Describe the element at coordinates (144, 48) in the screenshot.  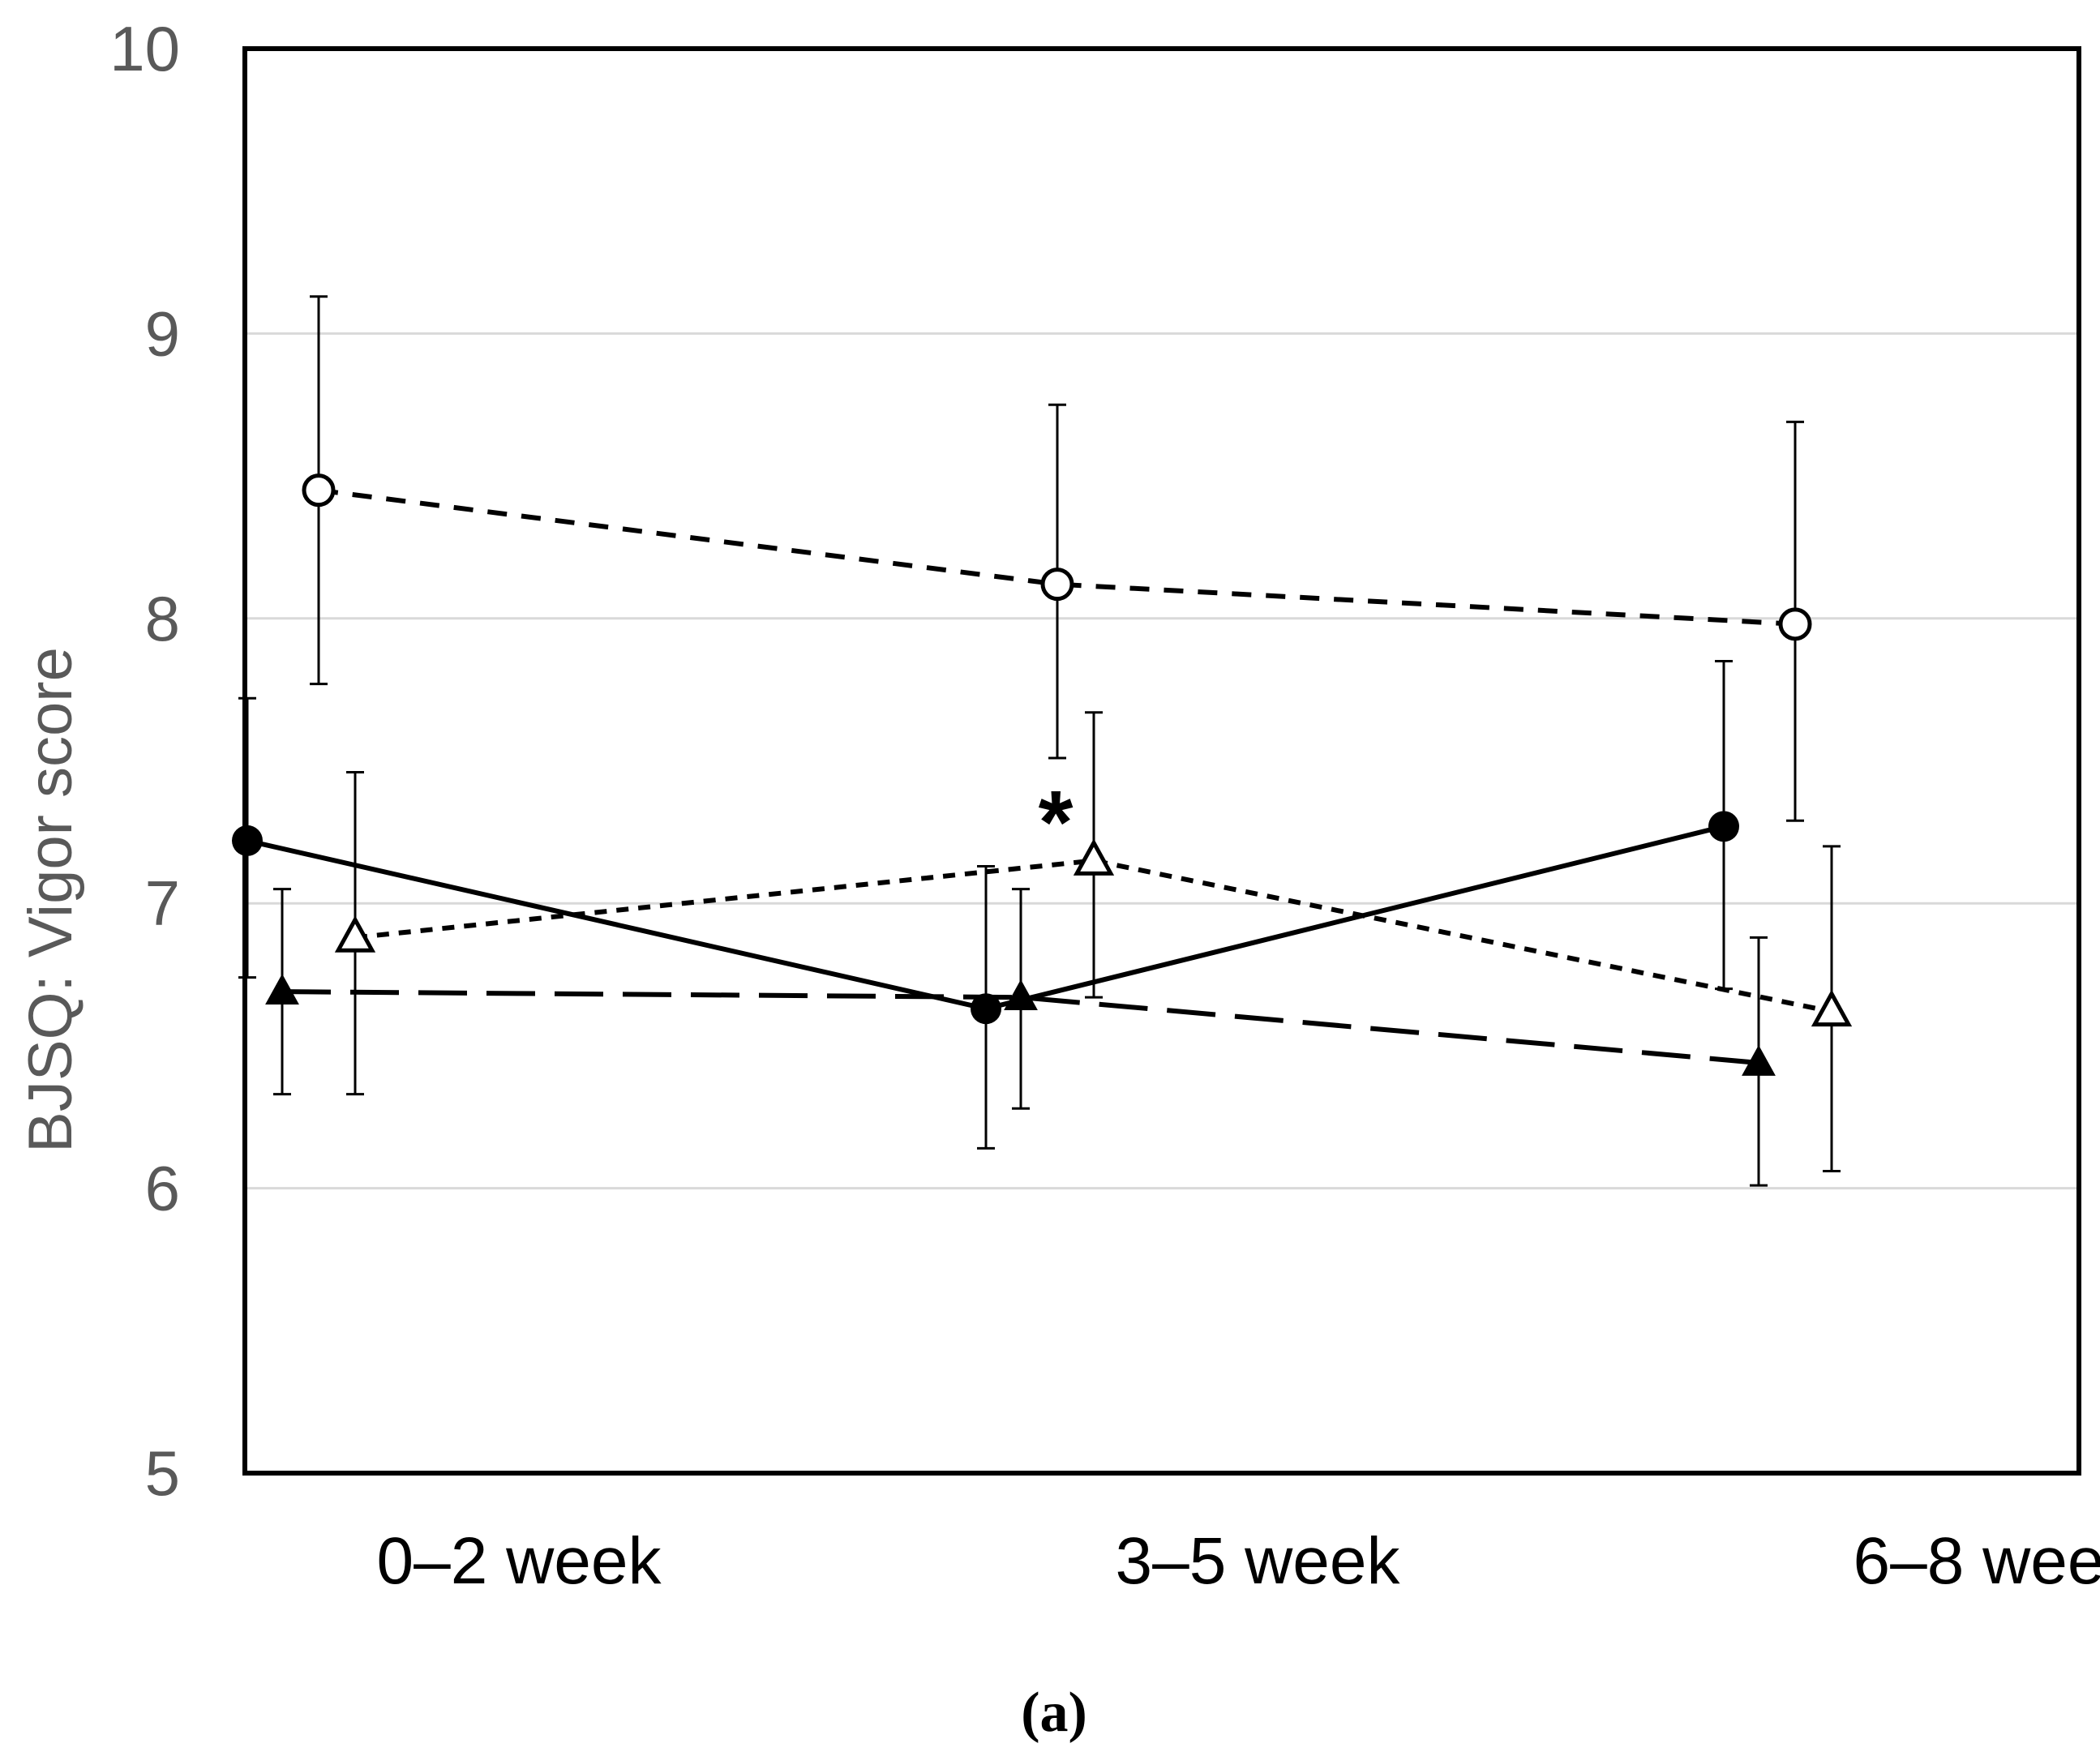
I see `y-tick-label-10: 10` at that location.